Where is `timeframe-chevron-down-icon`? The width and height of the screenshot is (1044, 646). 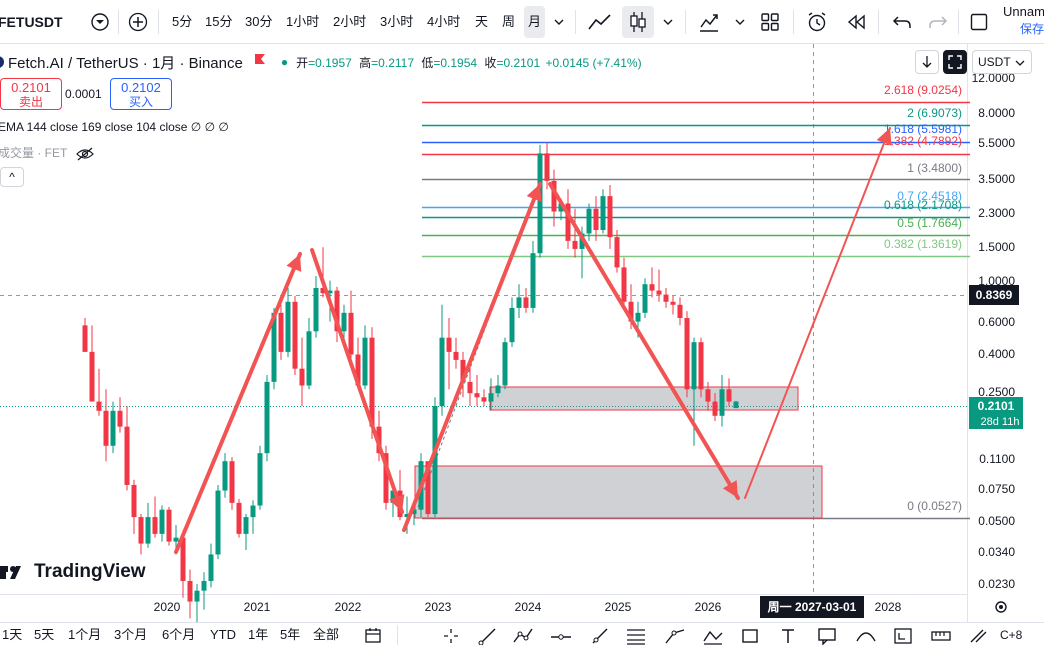 timeframe-chevron-down-icon is located at coordinates (559, 22).